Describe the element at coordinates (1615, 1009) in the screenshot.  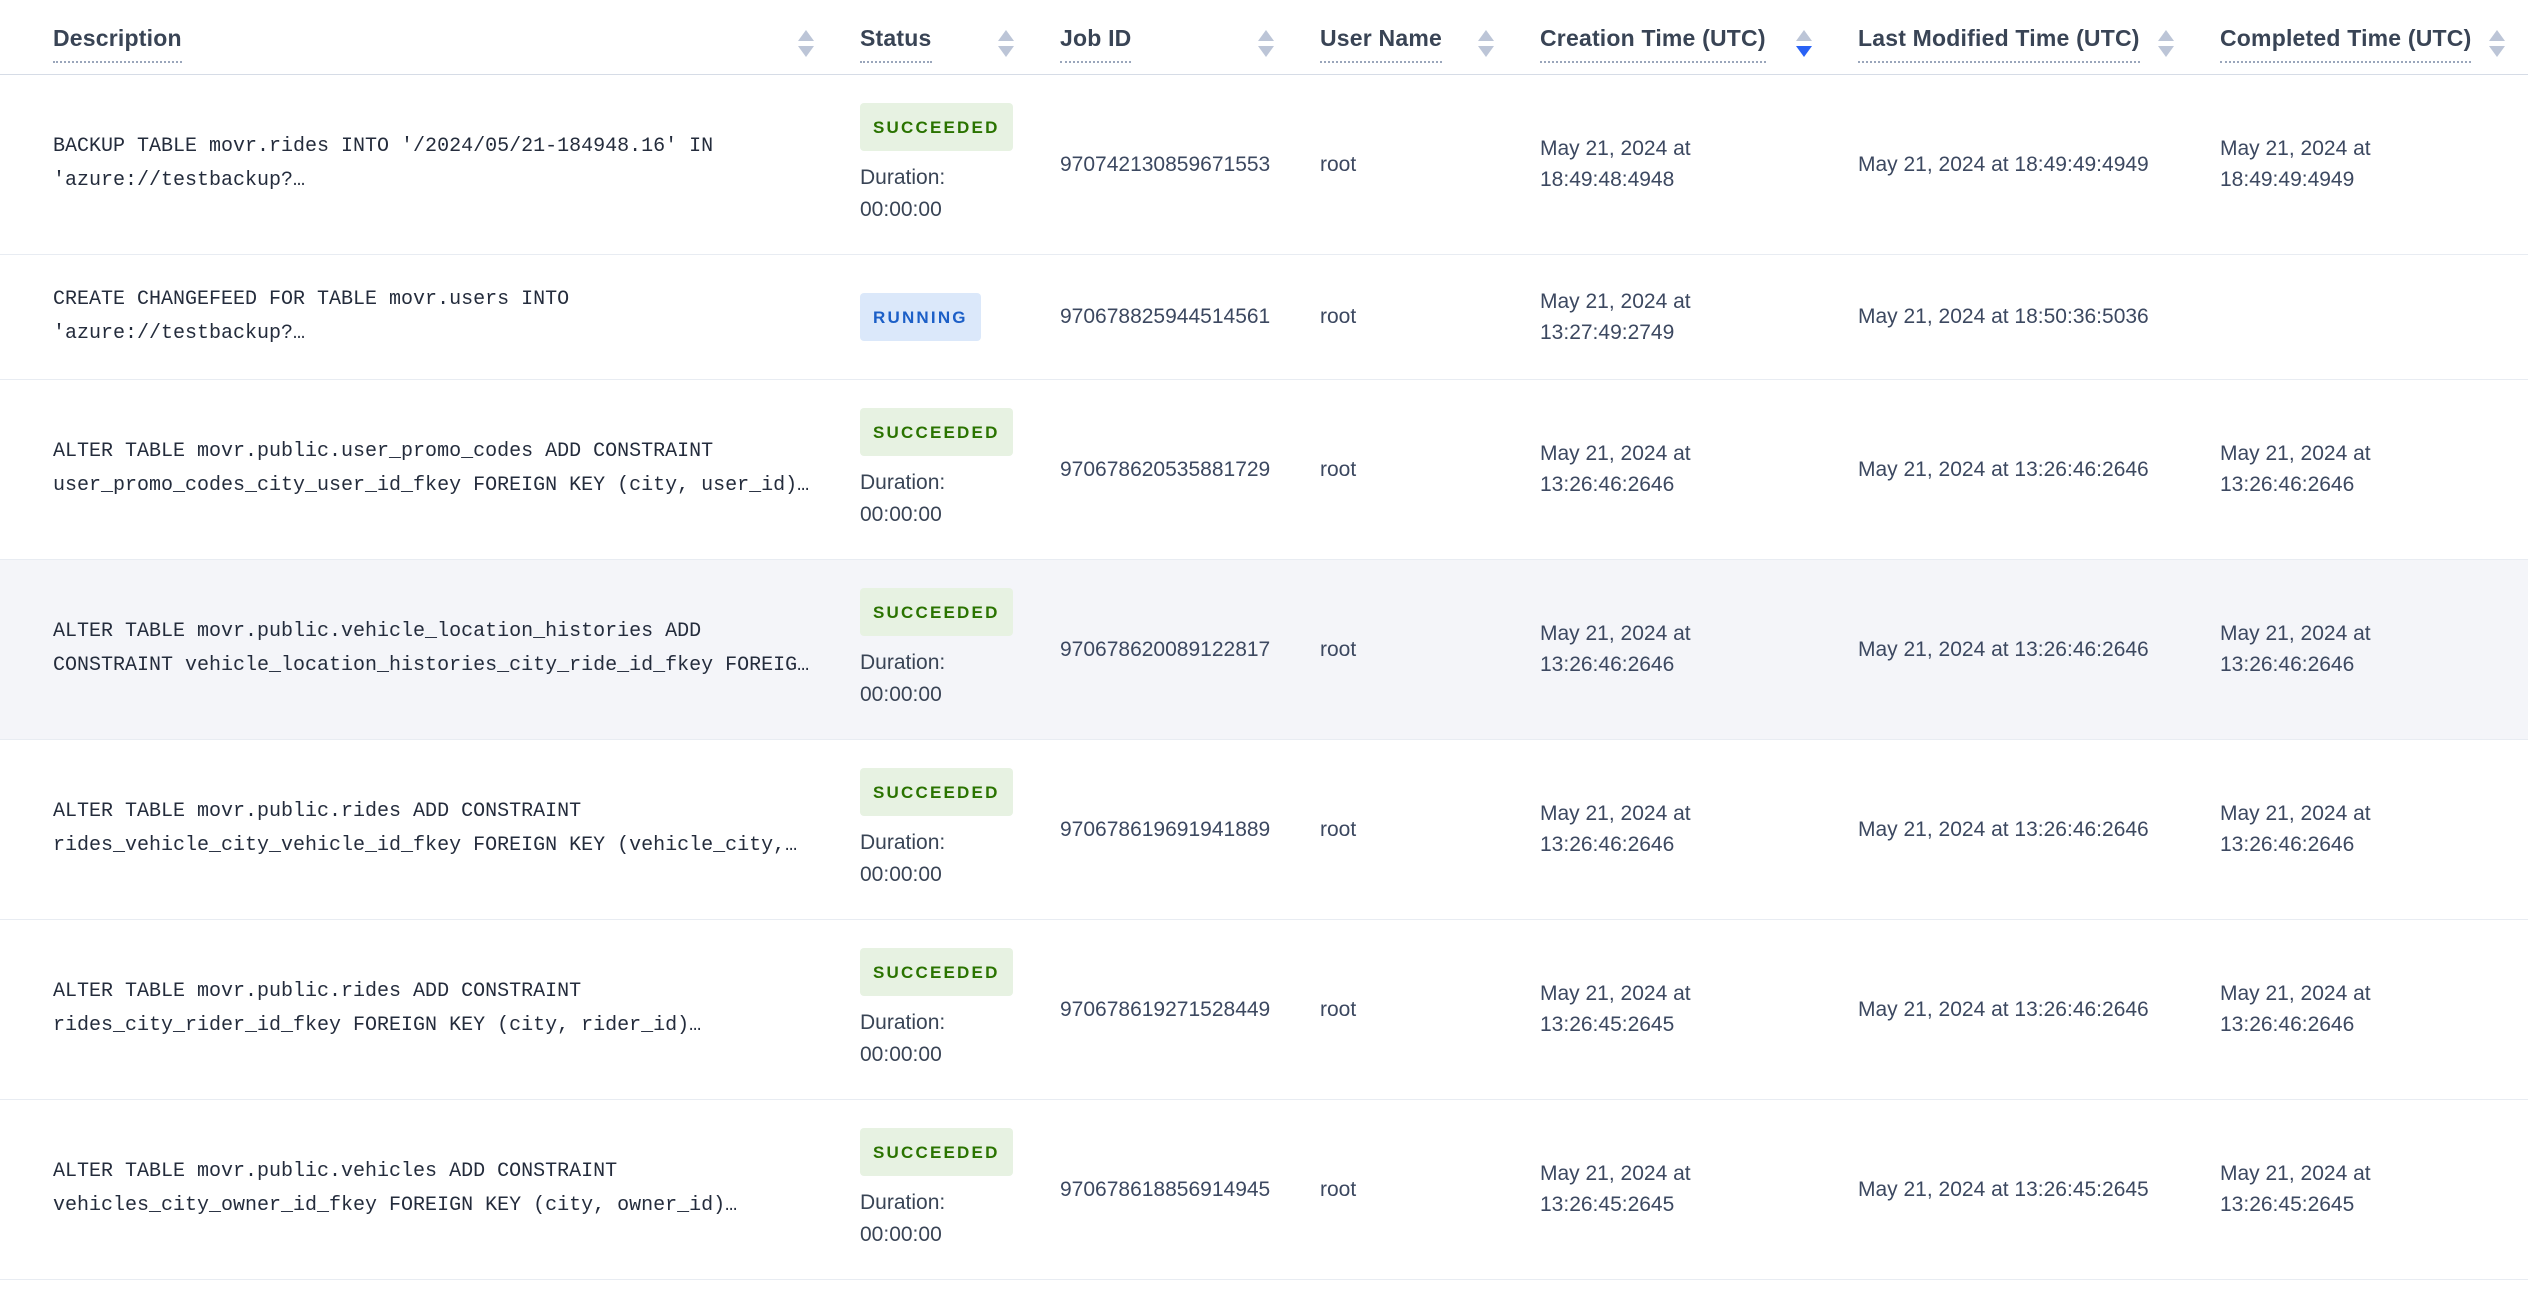
I see `creation-time: May 21, 2024 at 13:26:45:2645` at that location.